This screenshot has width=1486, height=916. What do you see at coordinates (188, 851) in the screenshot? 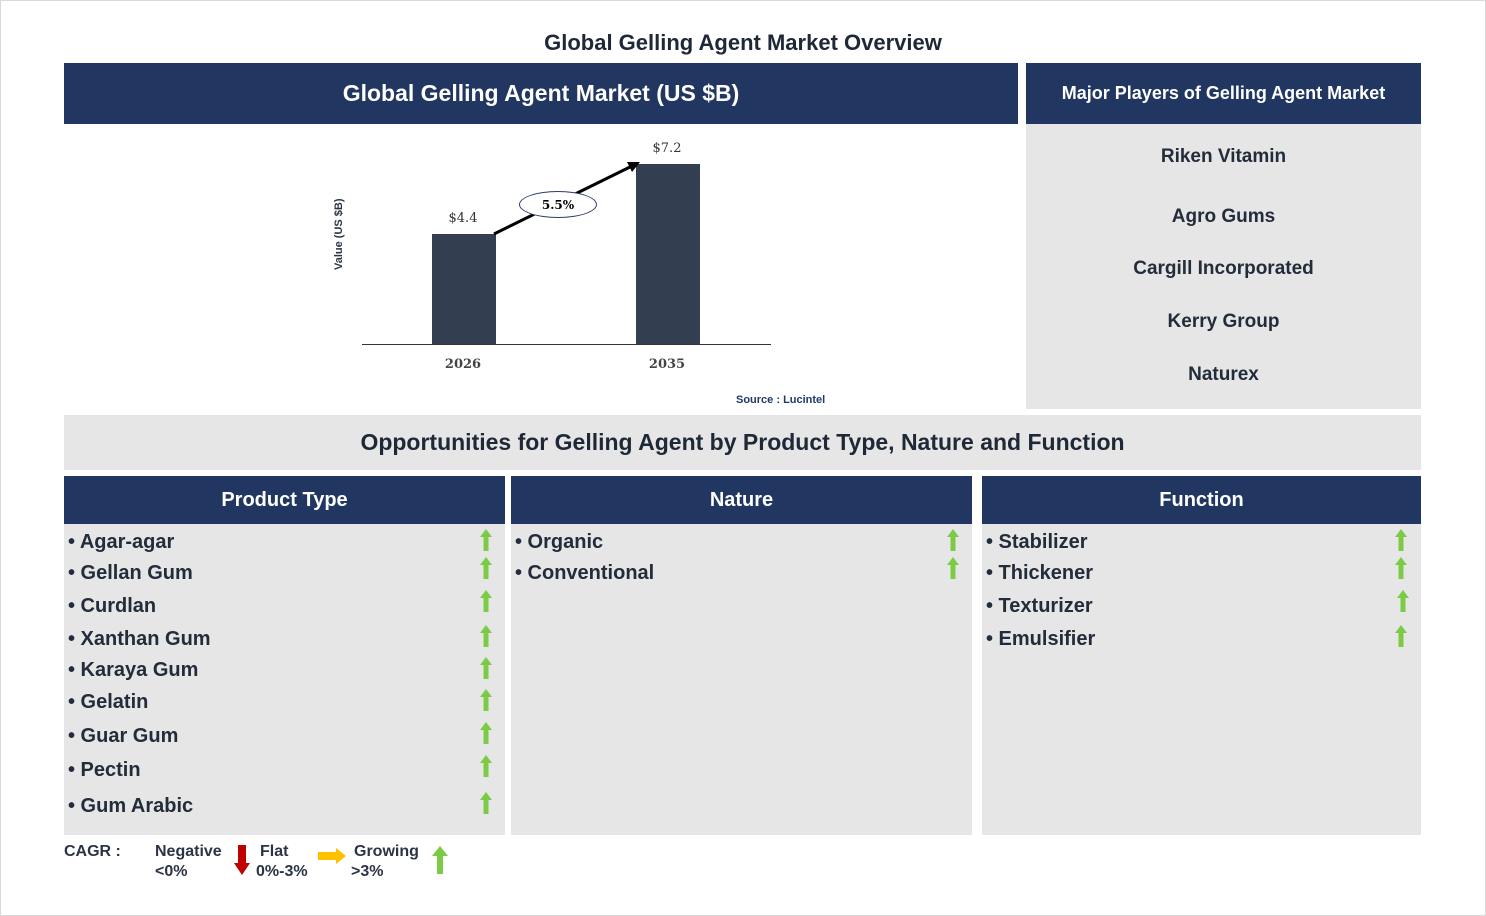
I see `legend-negative-label: Negative` at bounding box center [188, 851].